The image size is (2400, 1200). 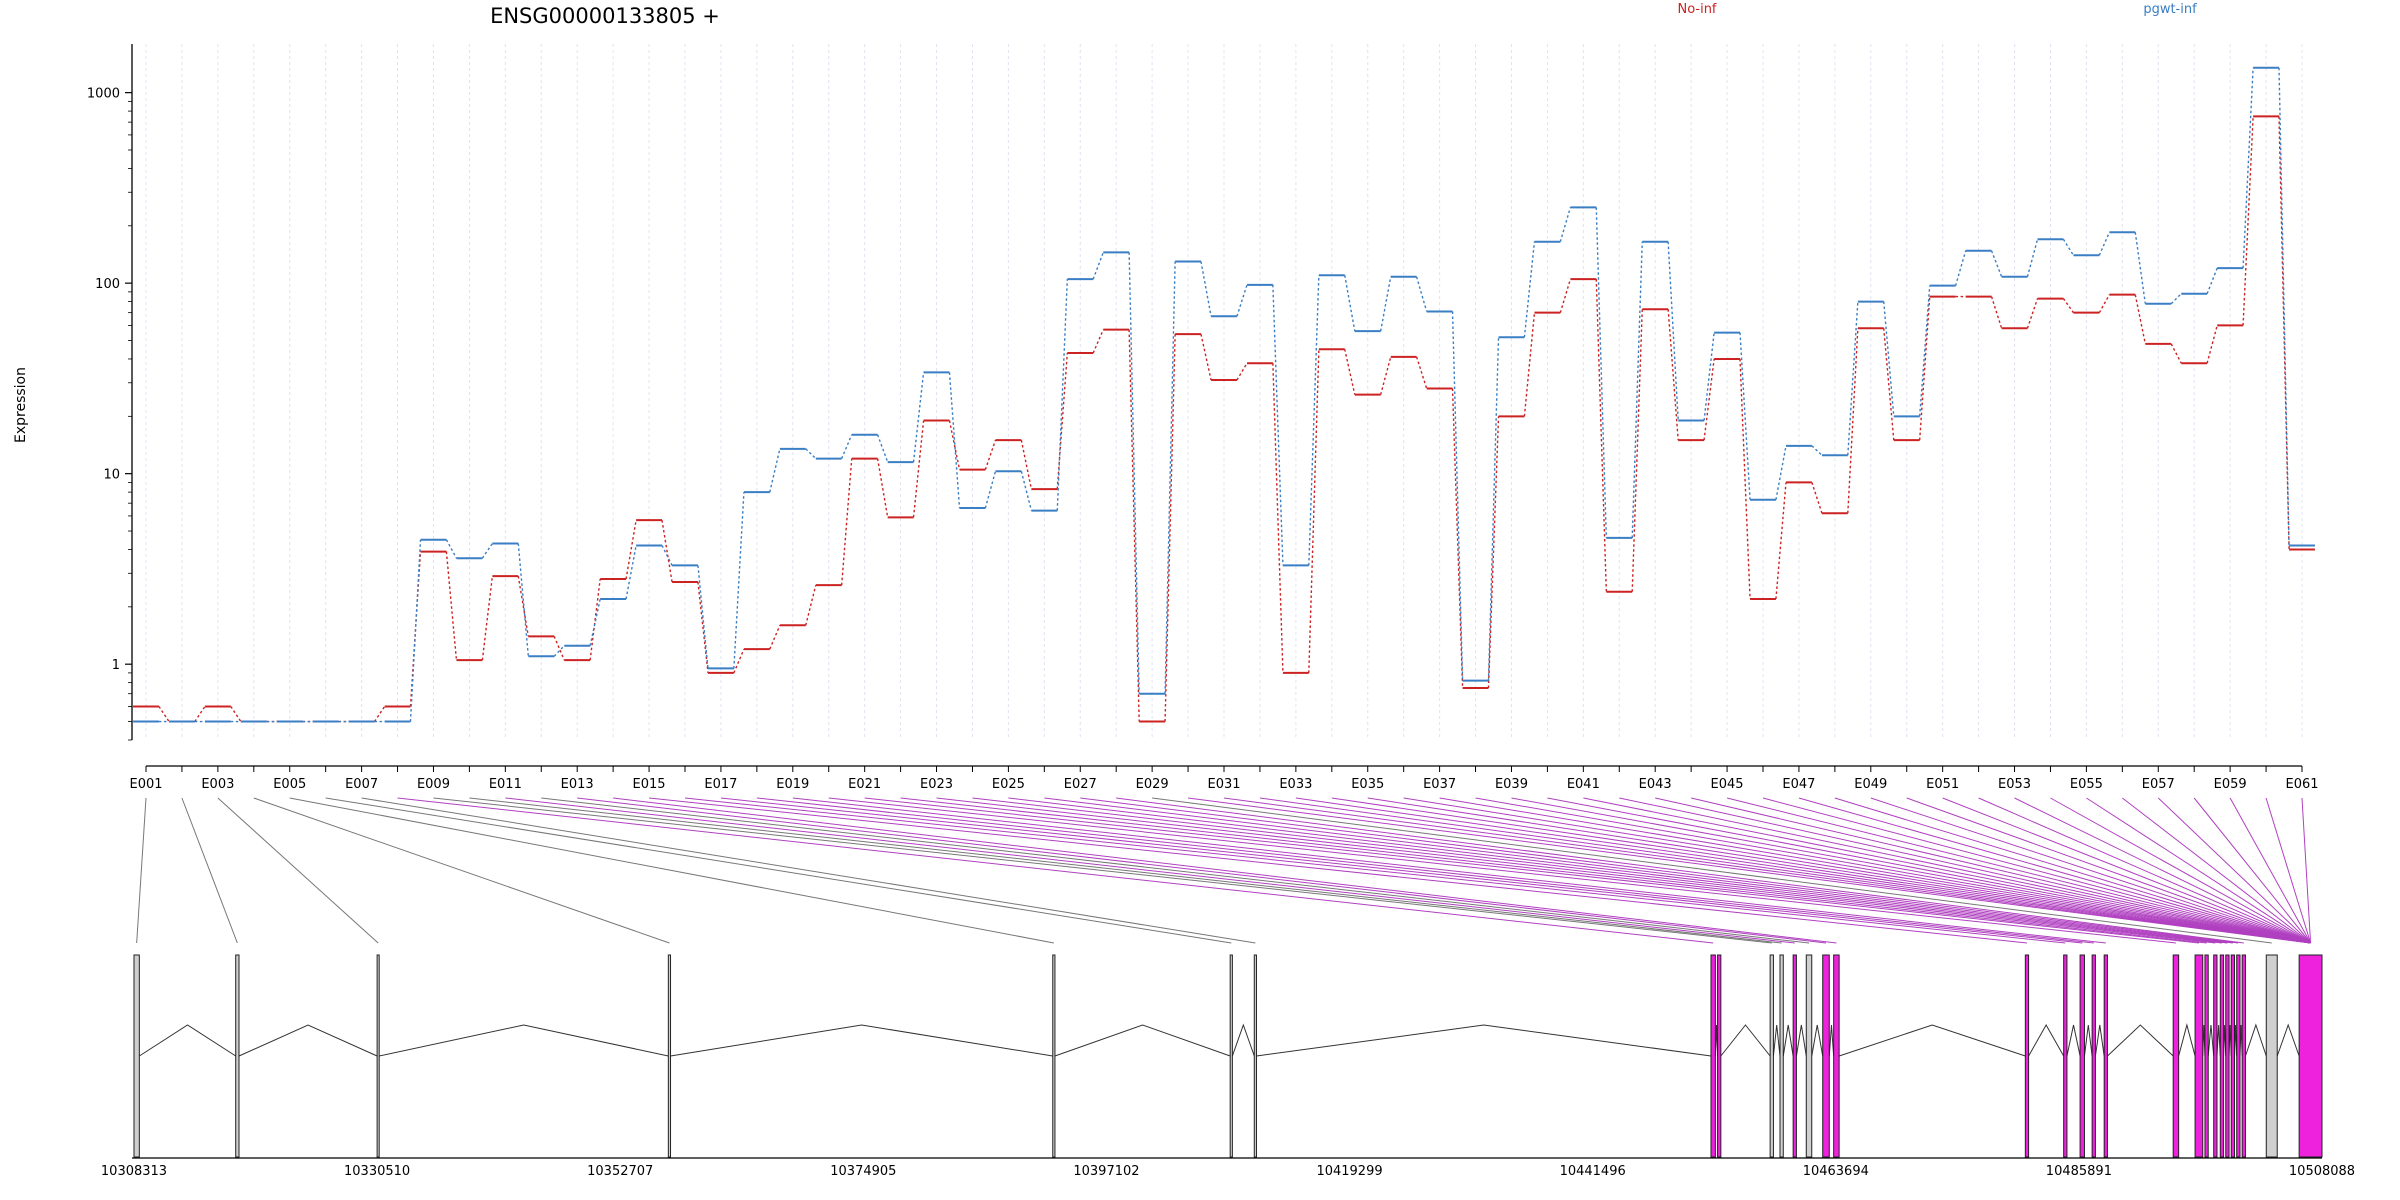 What do you see at coordinates (377, 1171) in the screenshot?
I see `coordinate-label: 10330510` at bounding box center [377, 1171].